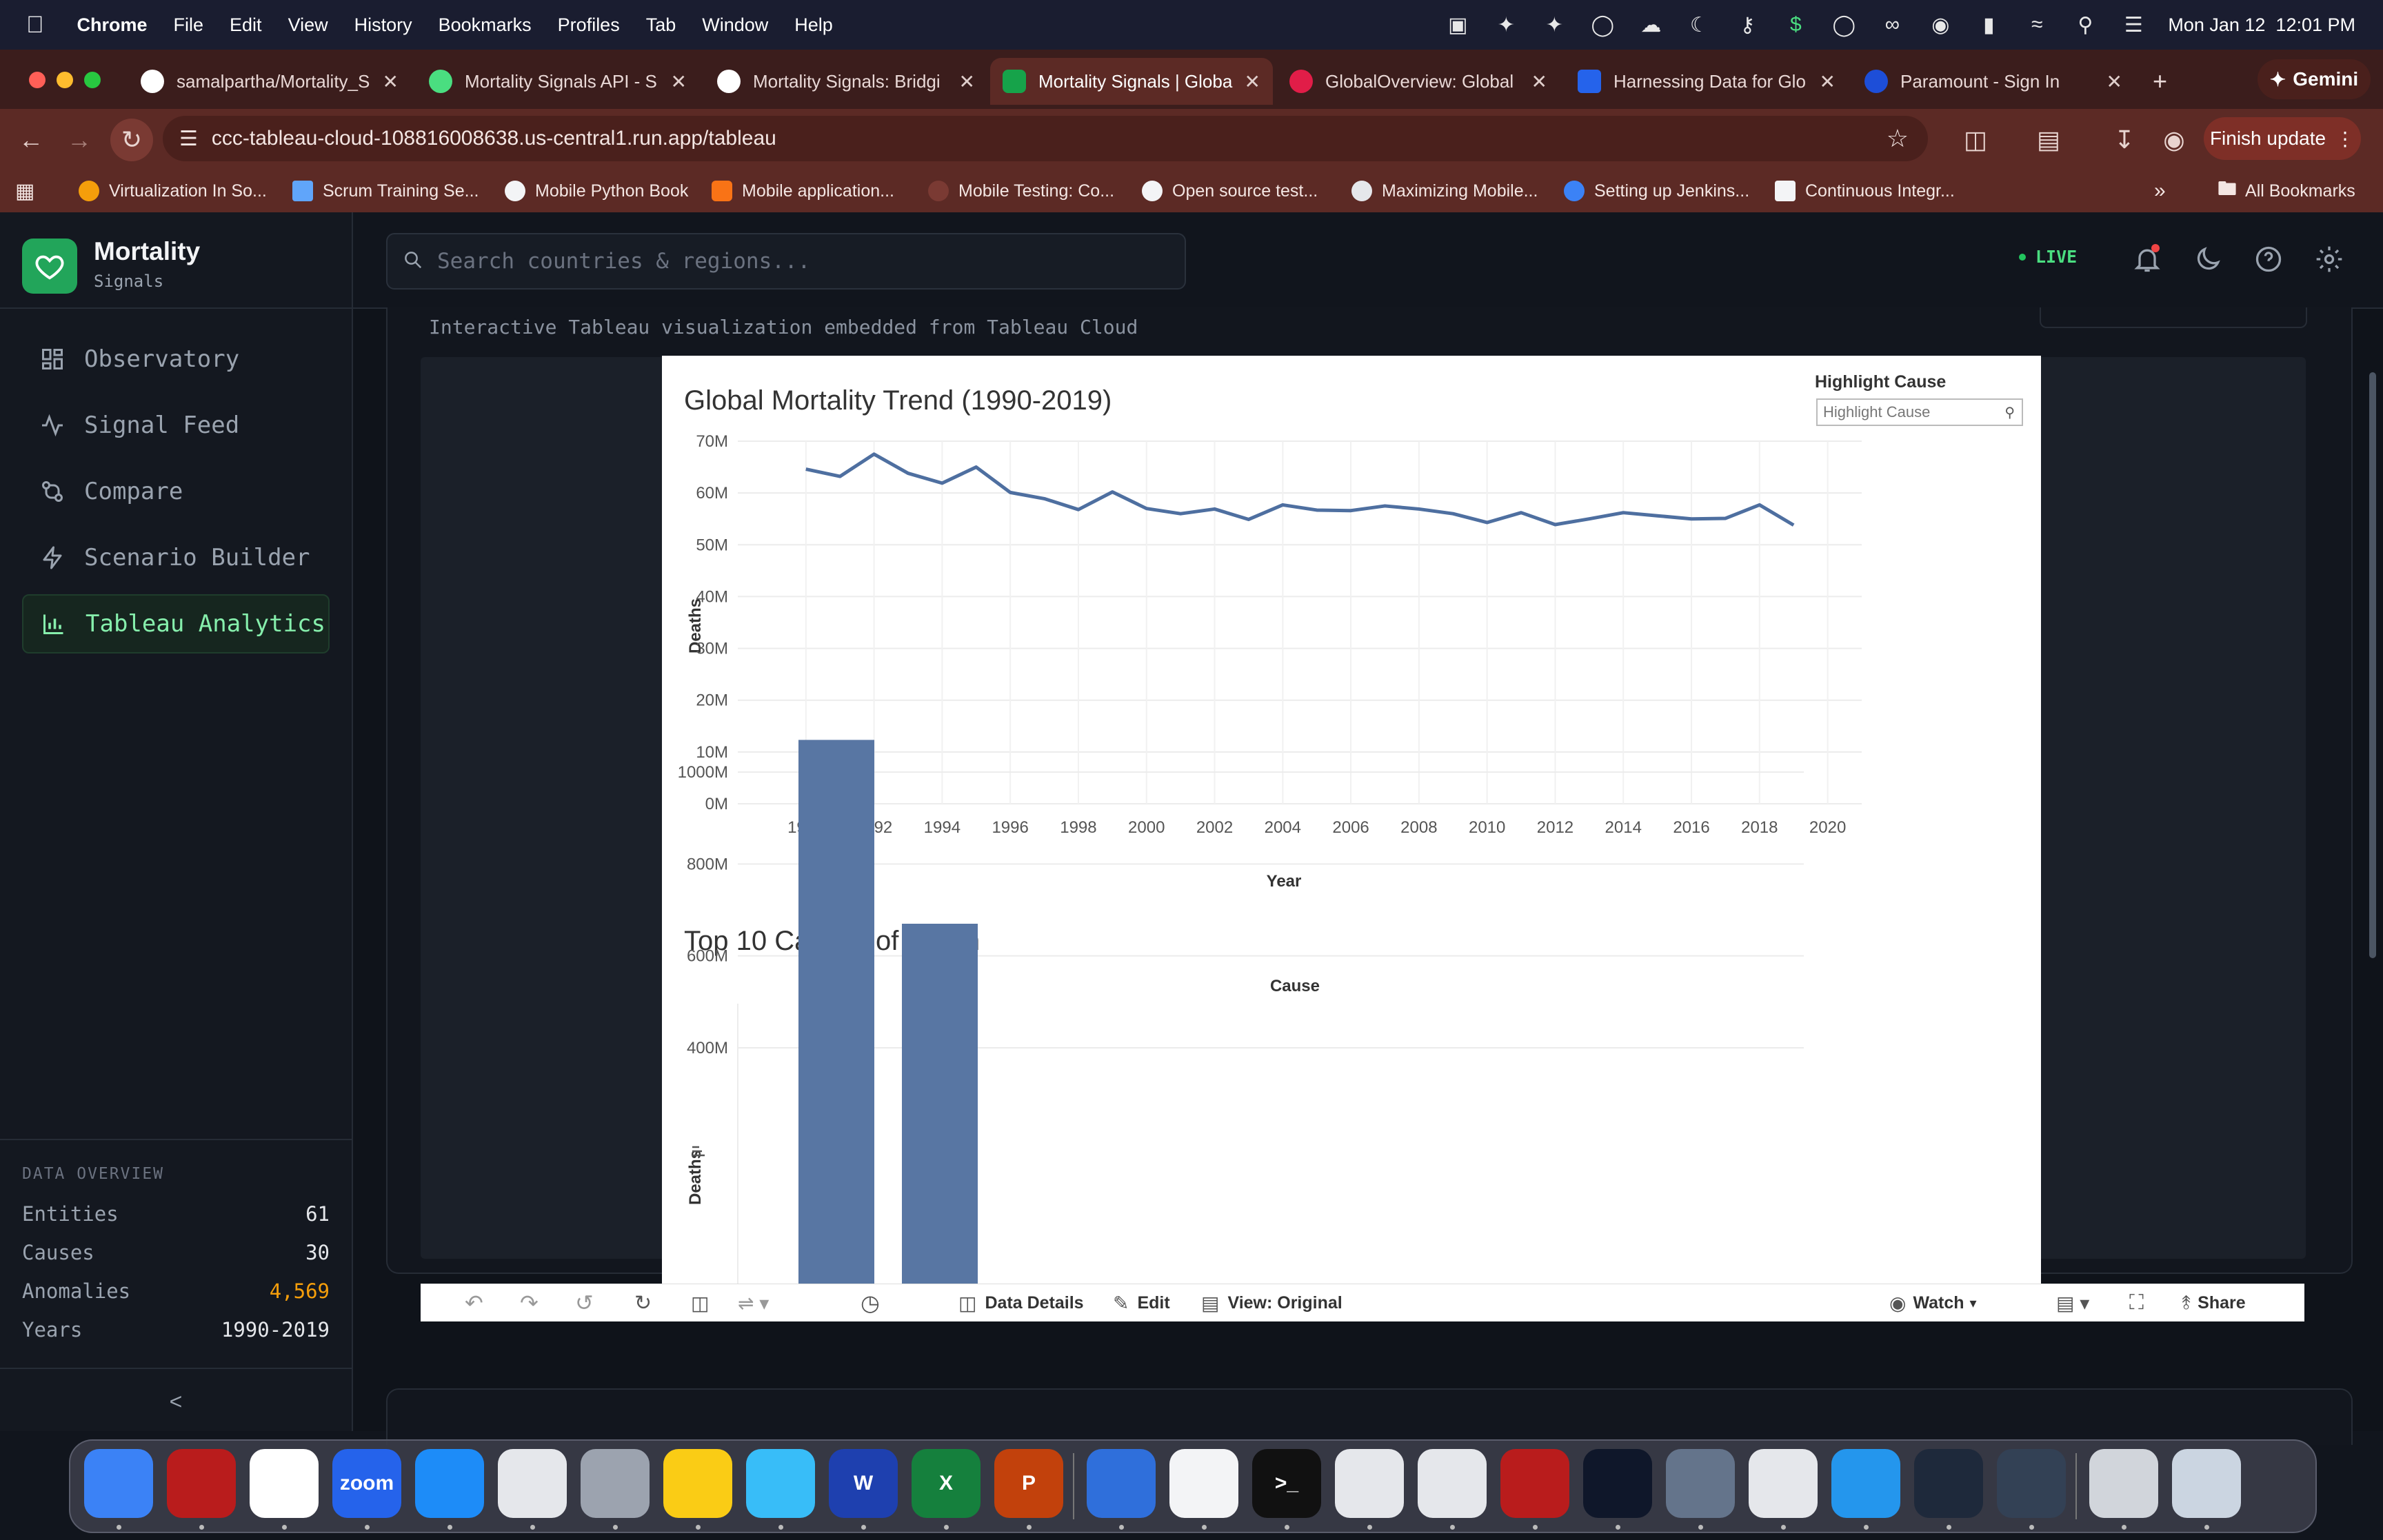 The height and width of the screenshot is (1540, 2383). Describe the element at coordinates (176, 624) in the screenshot. I see `nav-item-tableau-analytics: Tableau Analytics` at that location.